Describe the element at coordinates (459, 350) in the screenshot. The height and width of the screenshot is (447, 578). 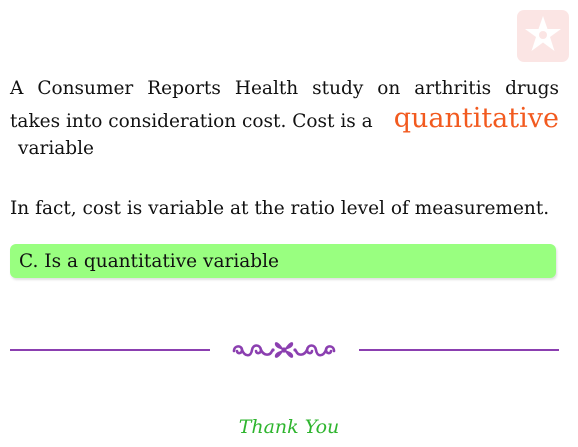
I see `divider-line-right` at that location.